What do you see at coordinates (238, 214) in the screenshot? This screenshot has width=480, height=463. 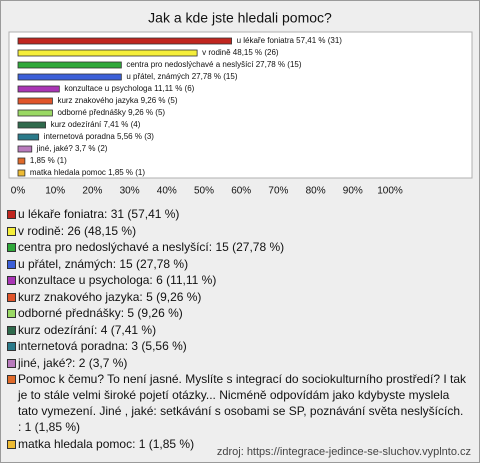 I see `legend-item: u lékaře foniatra: 31 (57,41 %)` at bounding box center [238, 214].